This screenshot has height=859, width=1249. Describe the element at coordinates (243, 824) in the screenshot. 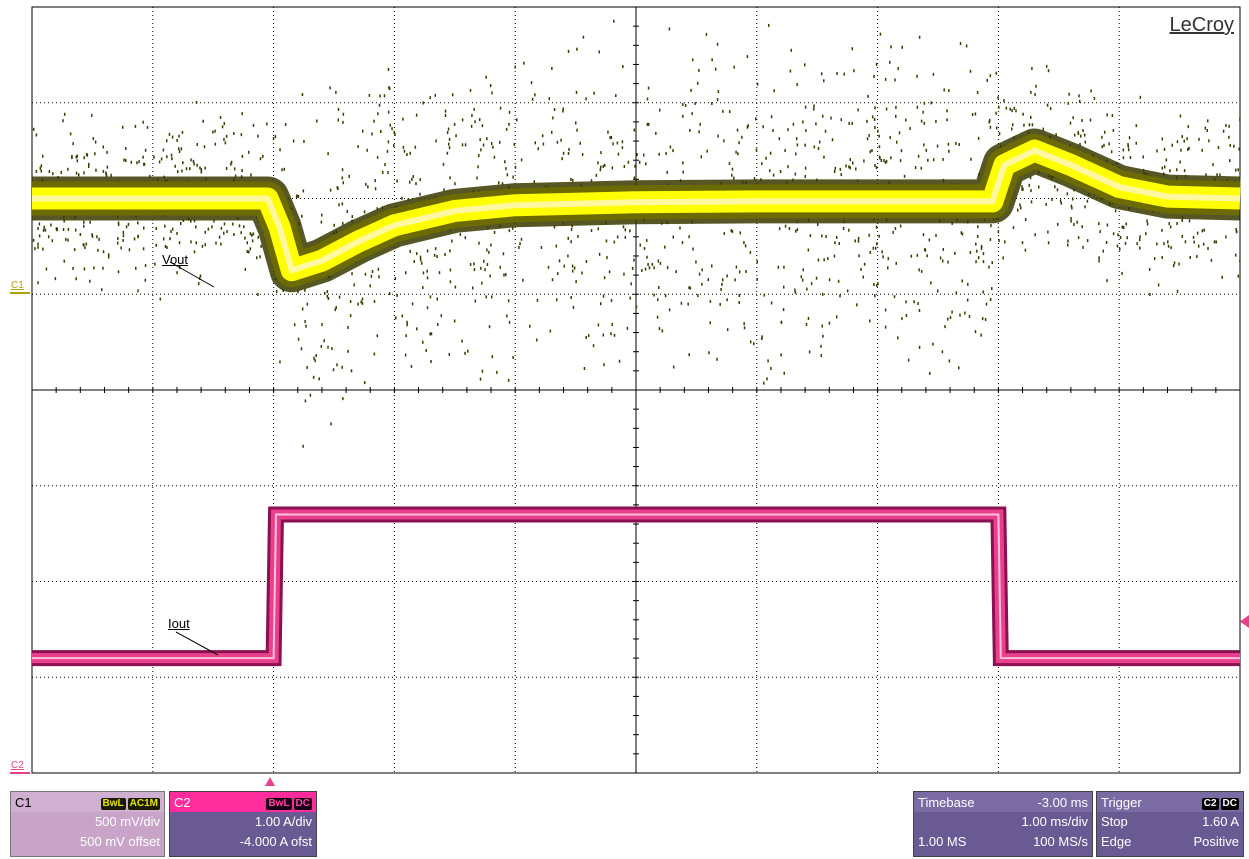

I see `channel2-panel: C2 BwL DC 1.00 A/div -4.000 A ofst` at that location.